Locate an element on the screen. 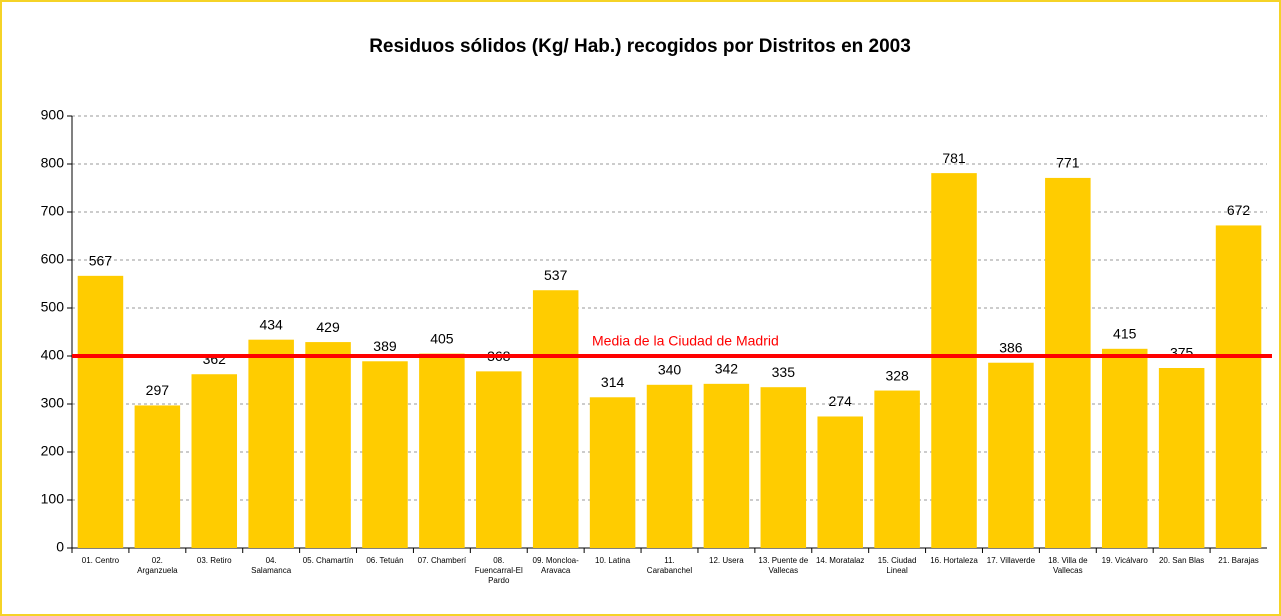 Image resolution: width=1281 pixels, height=616 pixels. value-label: 537 is located at coordinates (556, 275).